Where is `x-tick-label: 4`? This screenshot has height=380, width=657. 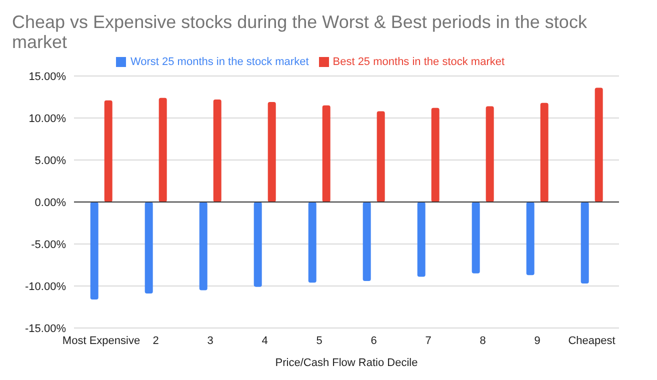 x-tick-label: 4 is located at coordinates (265, 340).